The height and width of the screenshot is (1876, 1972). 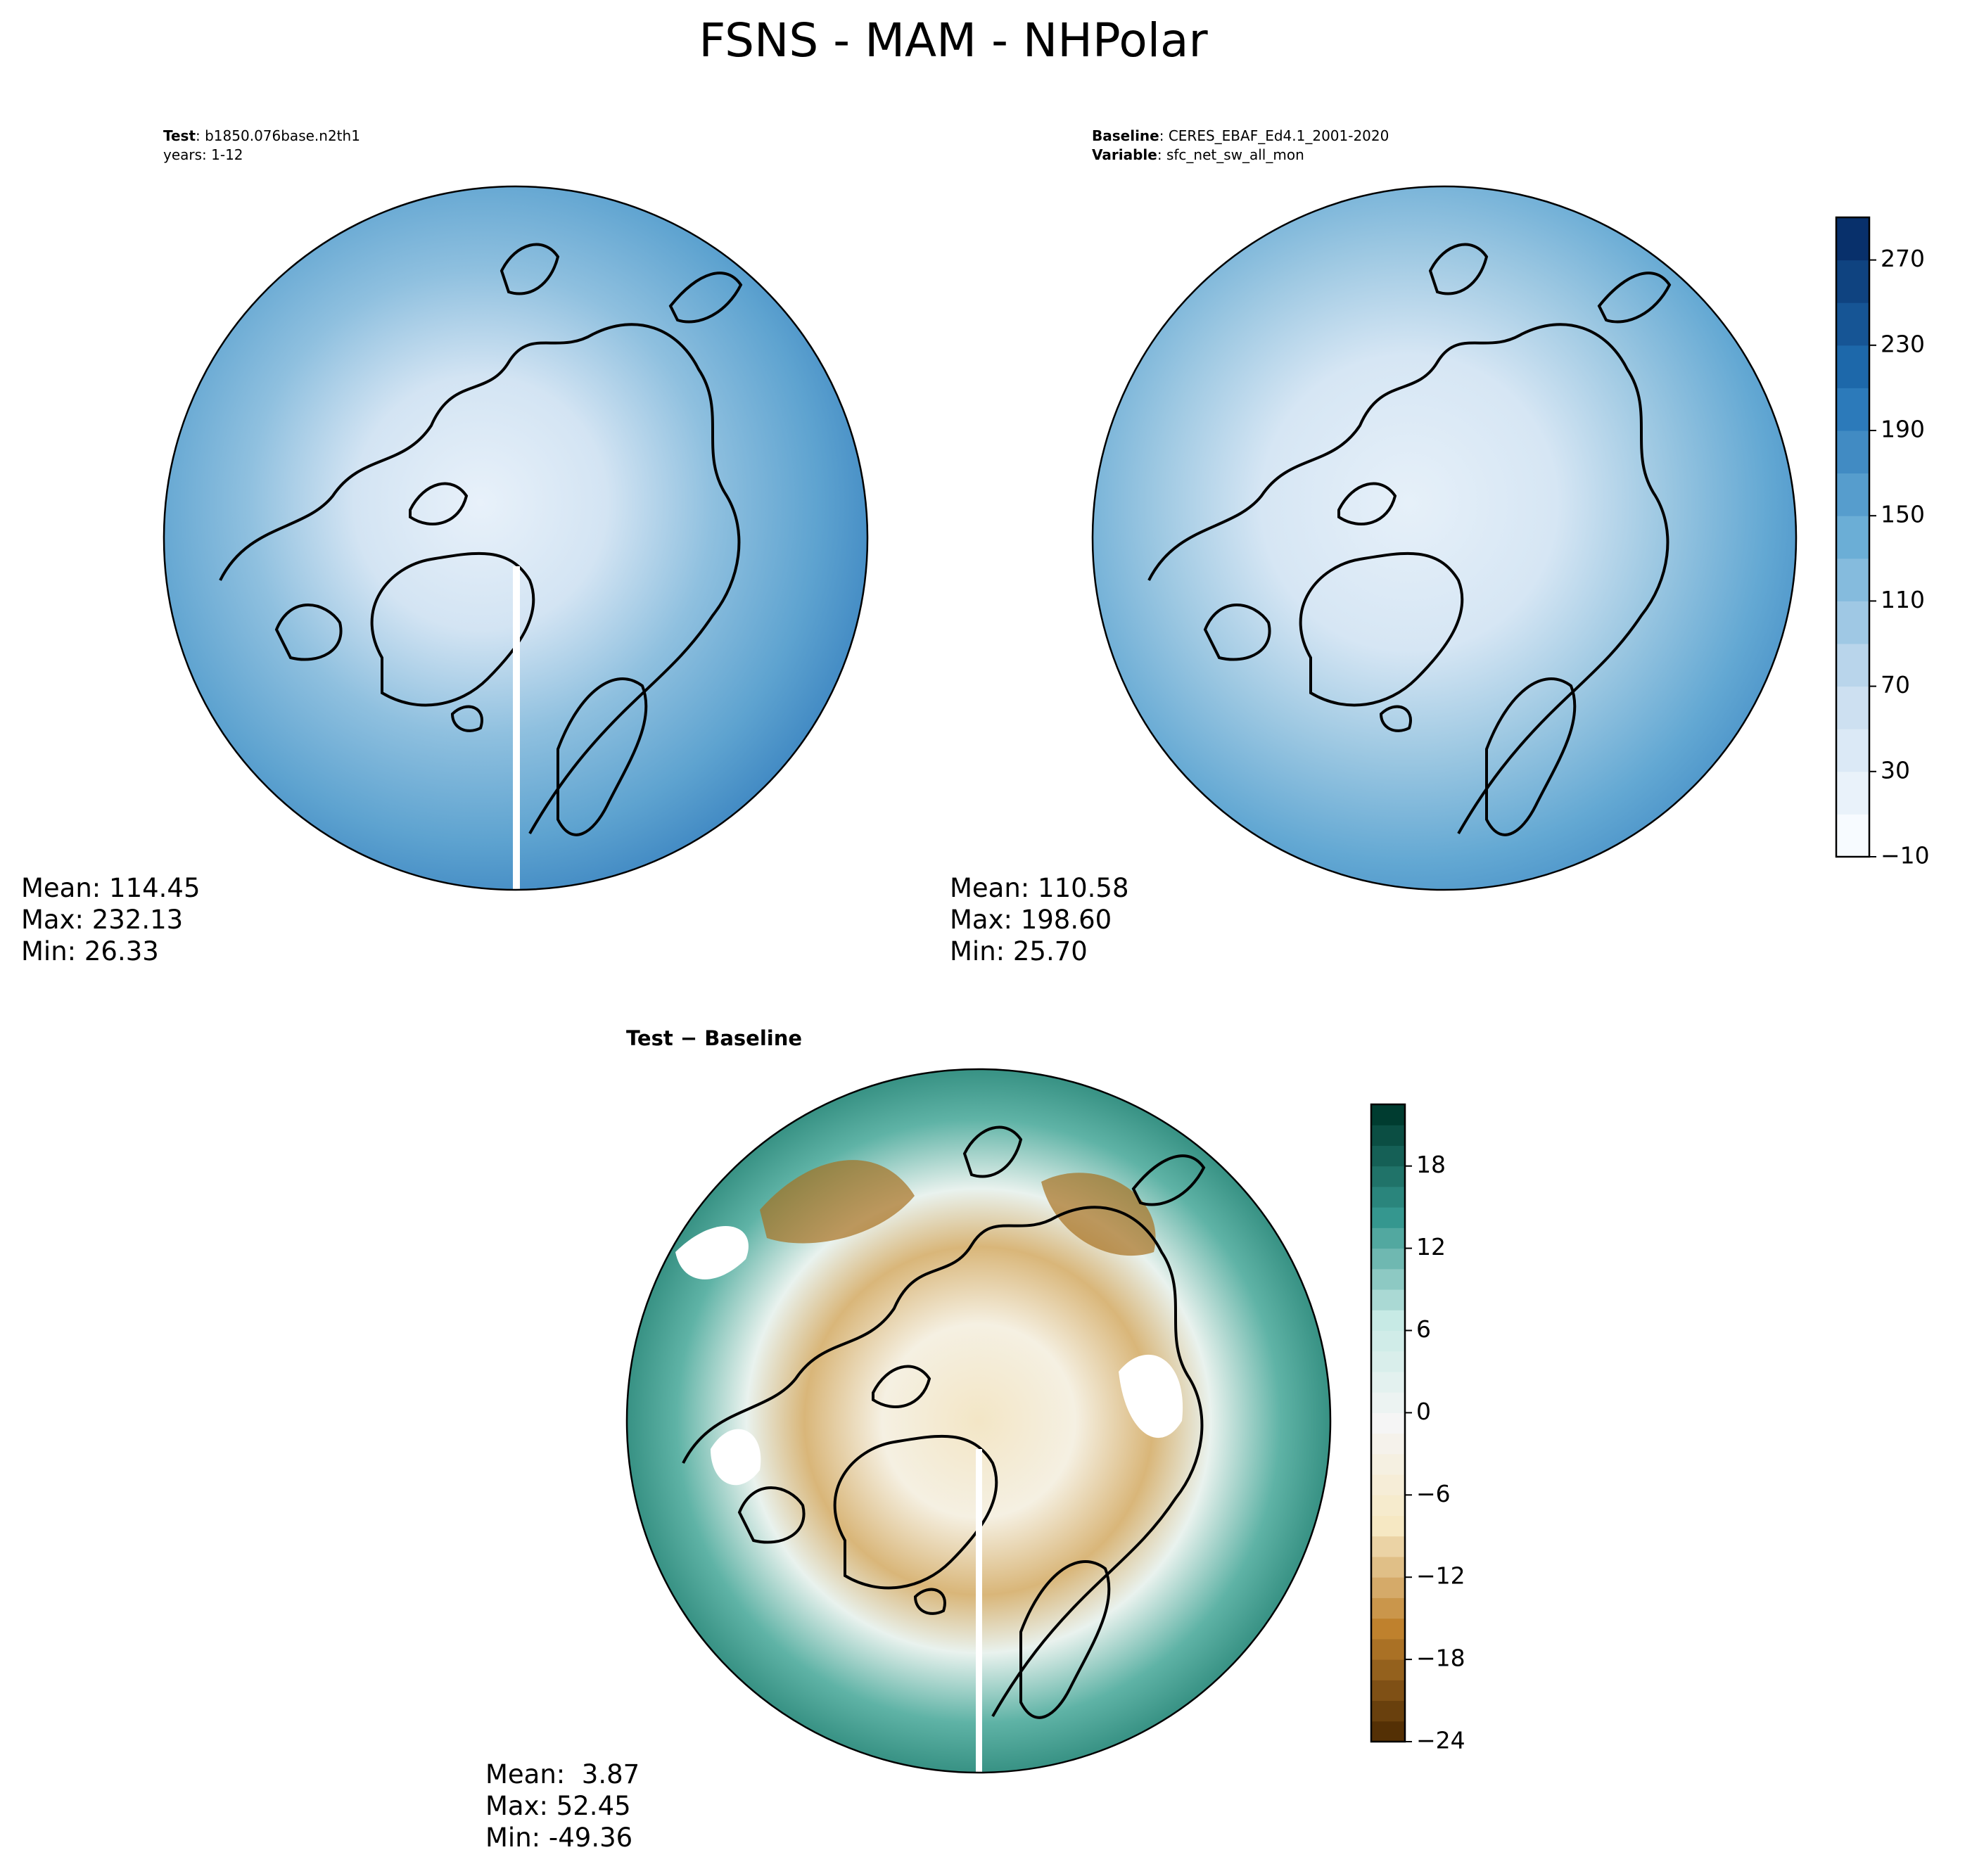 I want to click on colorbar-tick-label: −6, so click(x=1434, y=1493).